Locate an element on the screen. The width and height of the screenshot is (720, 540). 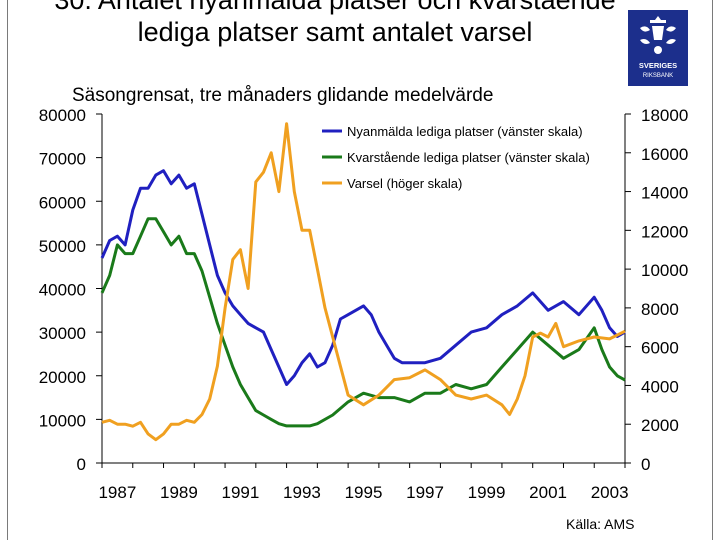
y-right-tick-label: 16000 is located at coordinates (664, 154).